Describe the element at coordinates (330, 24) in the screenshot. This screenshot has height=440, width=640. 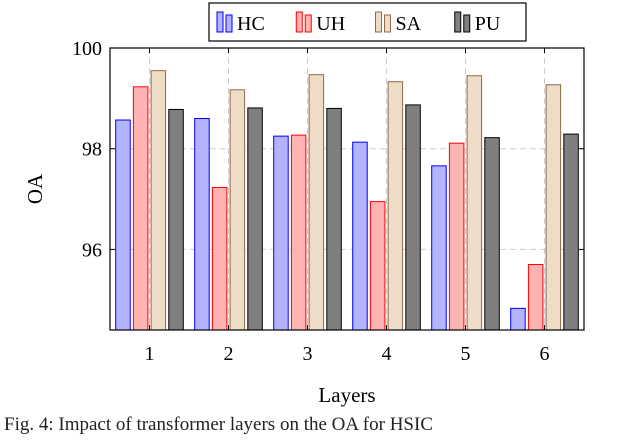
I see `legend-label-uh: UH` at that location.